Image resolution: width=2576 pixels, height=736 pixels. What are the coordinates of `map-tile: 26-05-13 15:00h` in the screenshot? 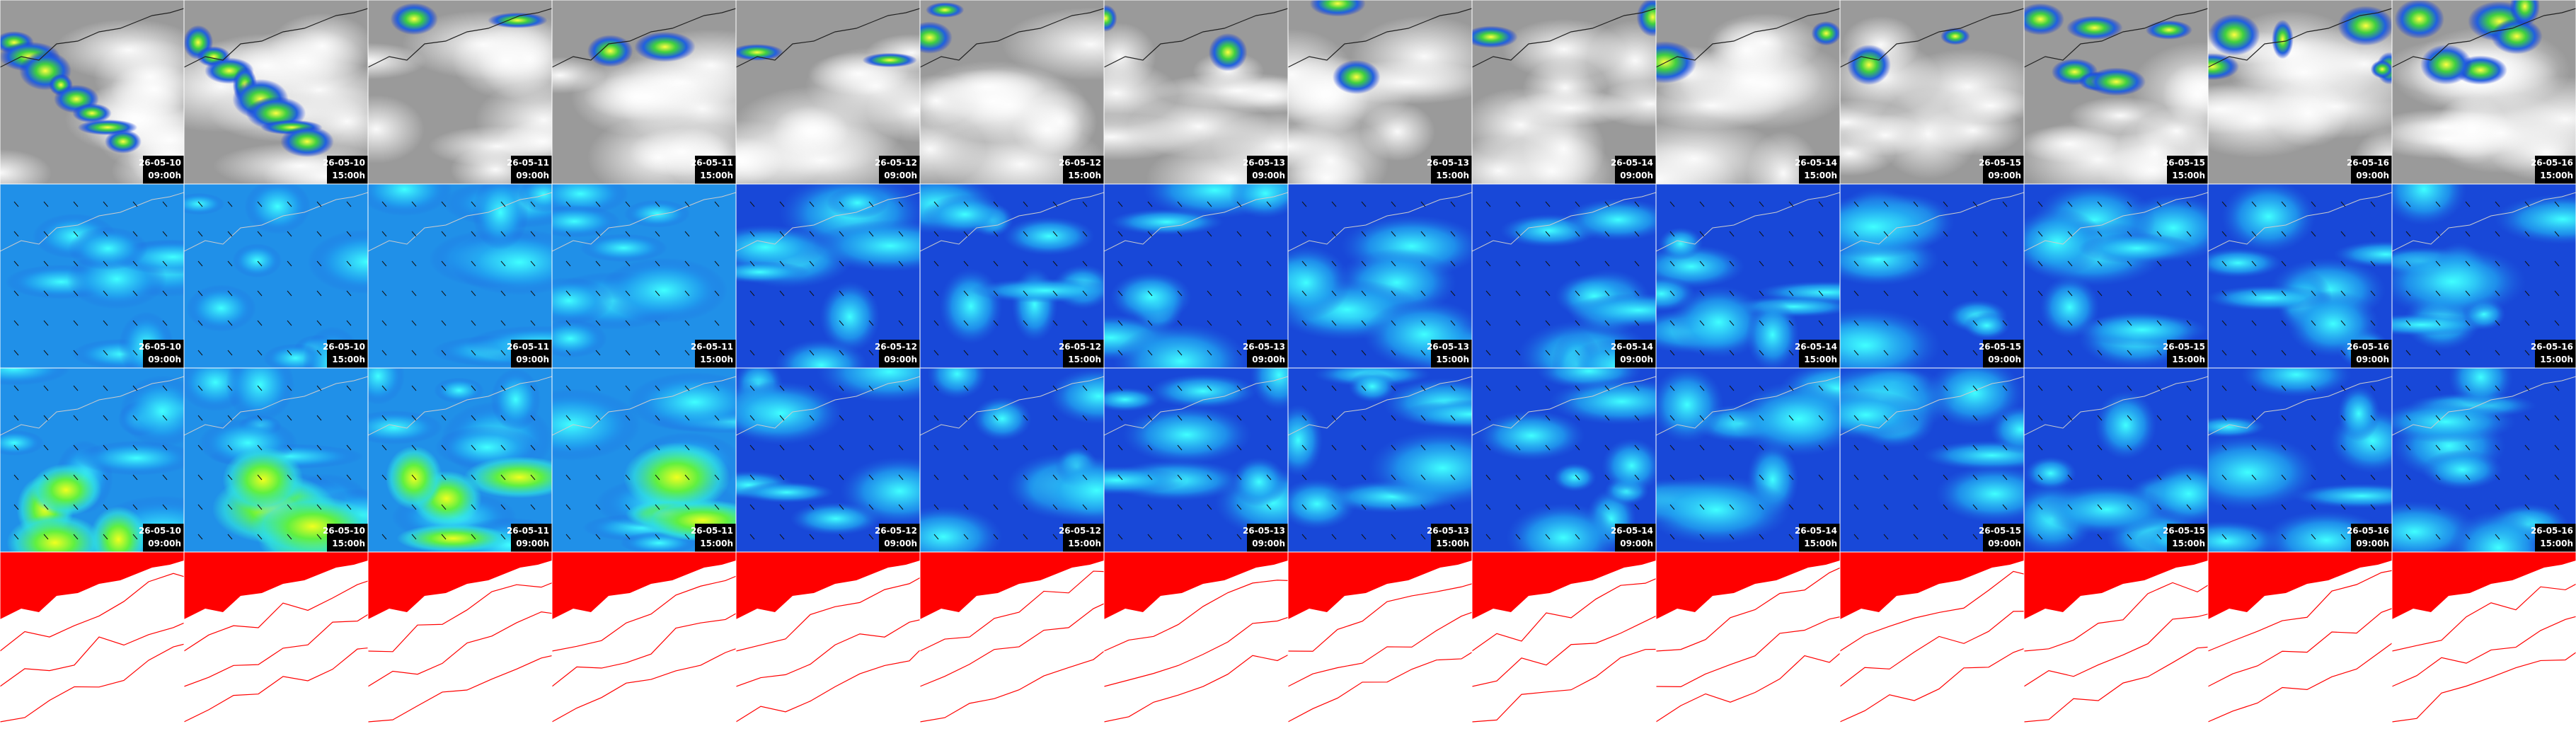 It's located at (1380, 92).